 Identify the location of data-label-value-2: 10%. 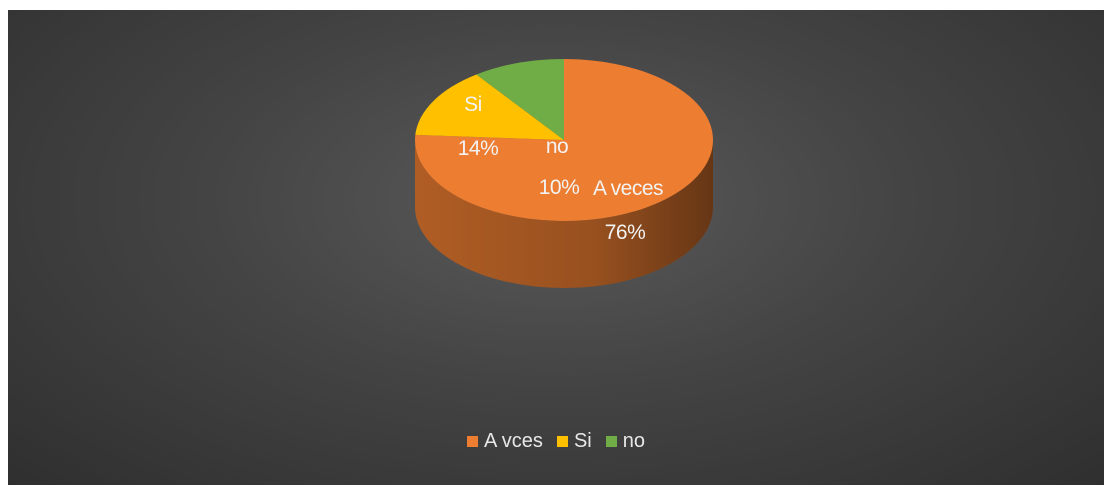
(559, 187).